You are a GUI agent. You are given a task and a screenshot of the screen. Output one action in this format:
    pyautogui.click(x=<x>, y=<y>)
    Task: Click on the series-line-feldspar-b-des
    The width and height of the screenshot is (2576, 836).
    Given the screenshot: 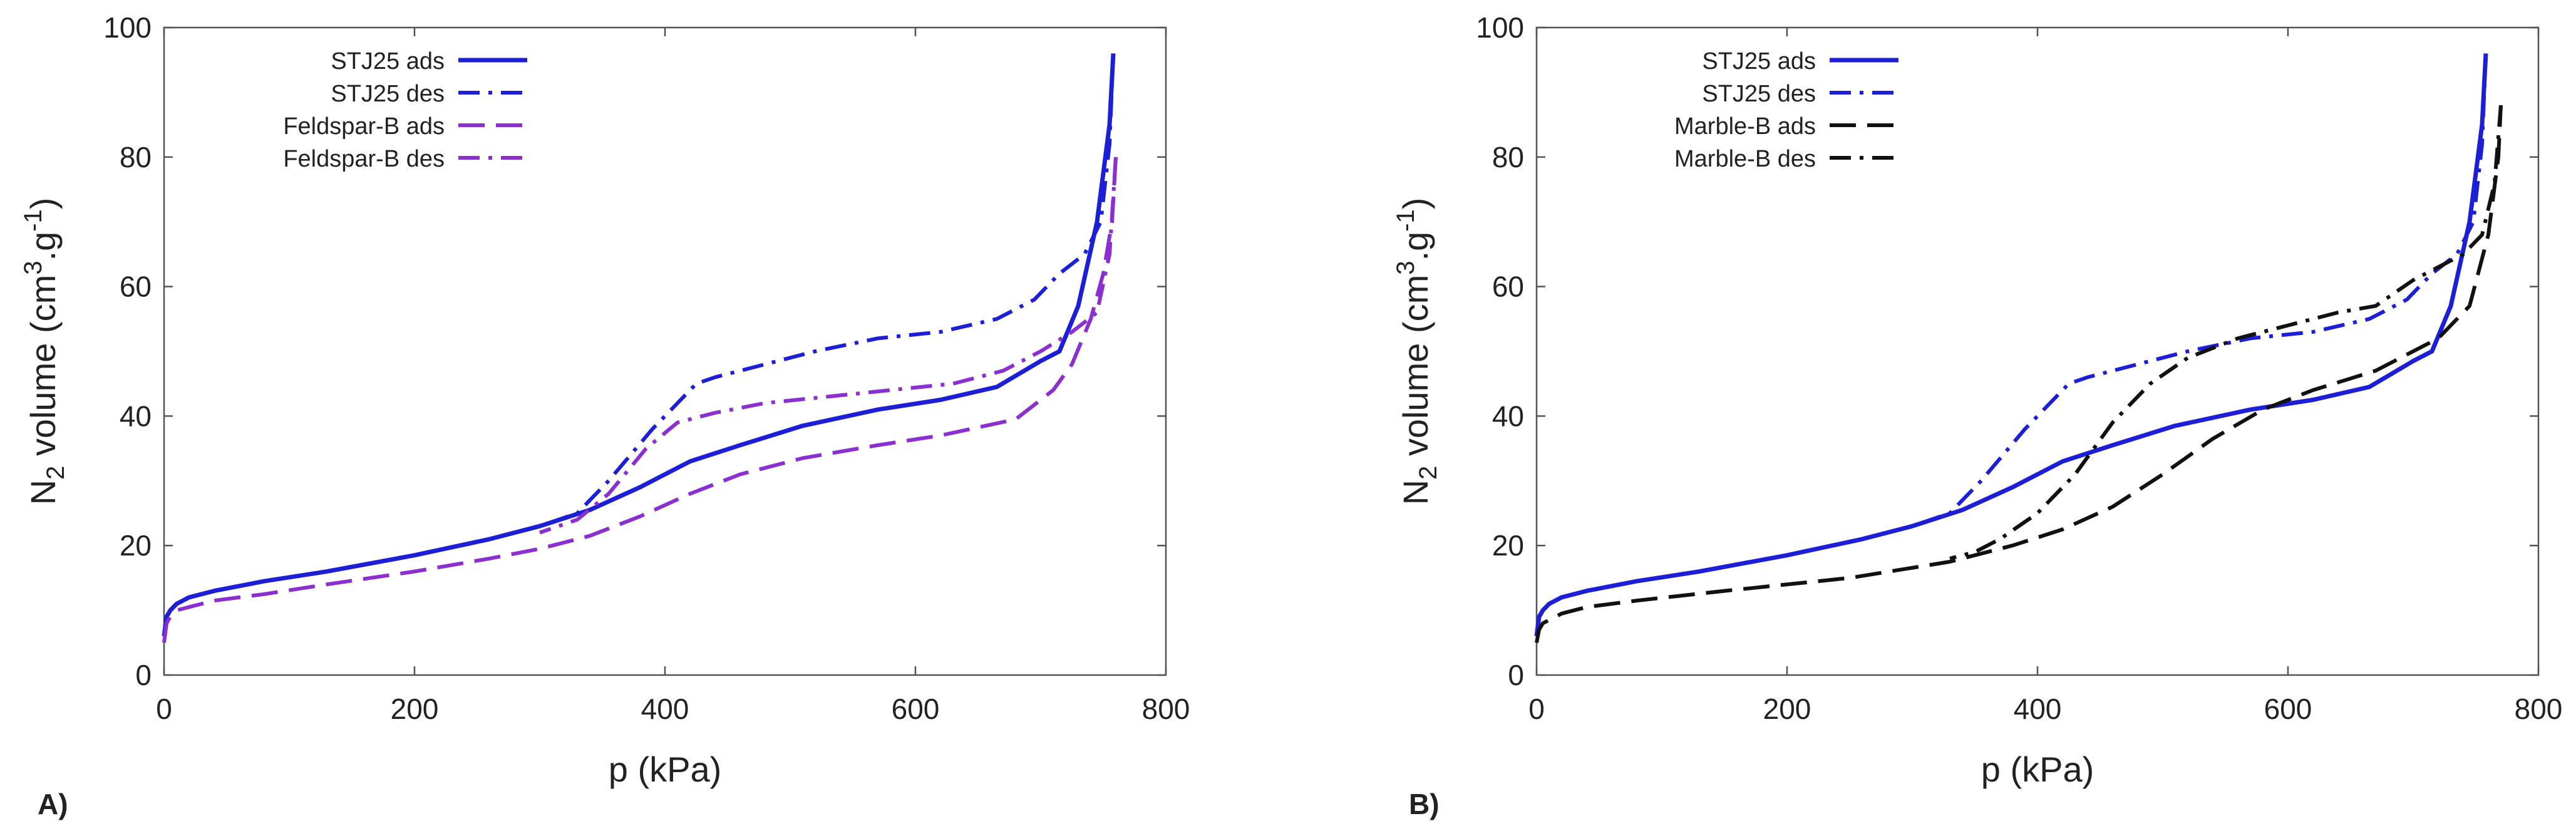 What is the action you would take?
    pyautogui.click(x=829, y=346)
    